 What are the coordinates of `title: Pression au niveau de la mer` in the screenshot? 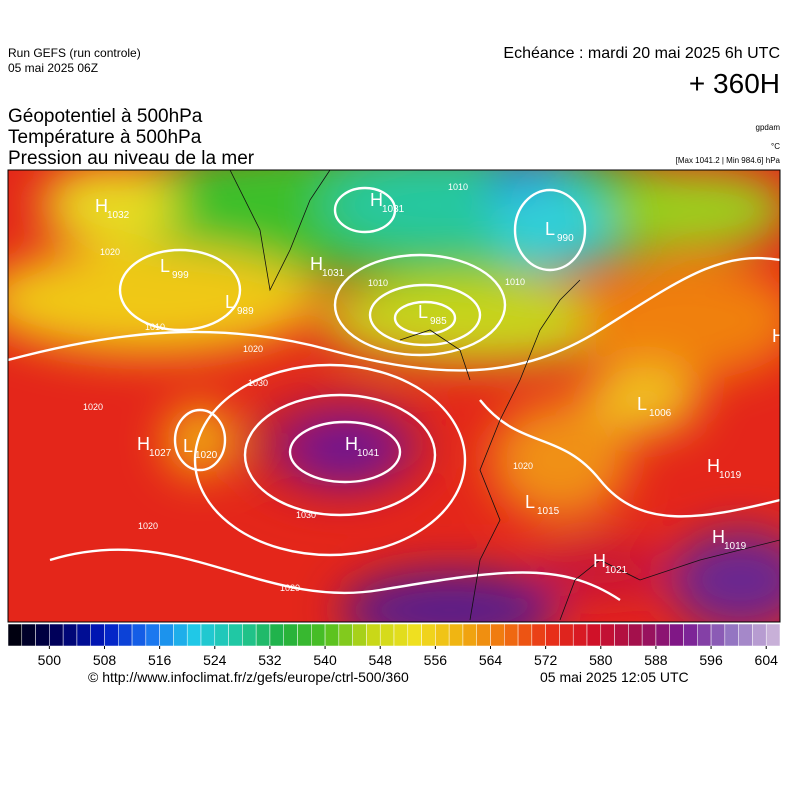 It's located at (131, 158).